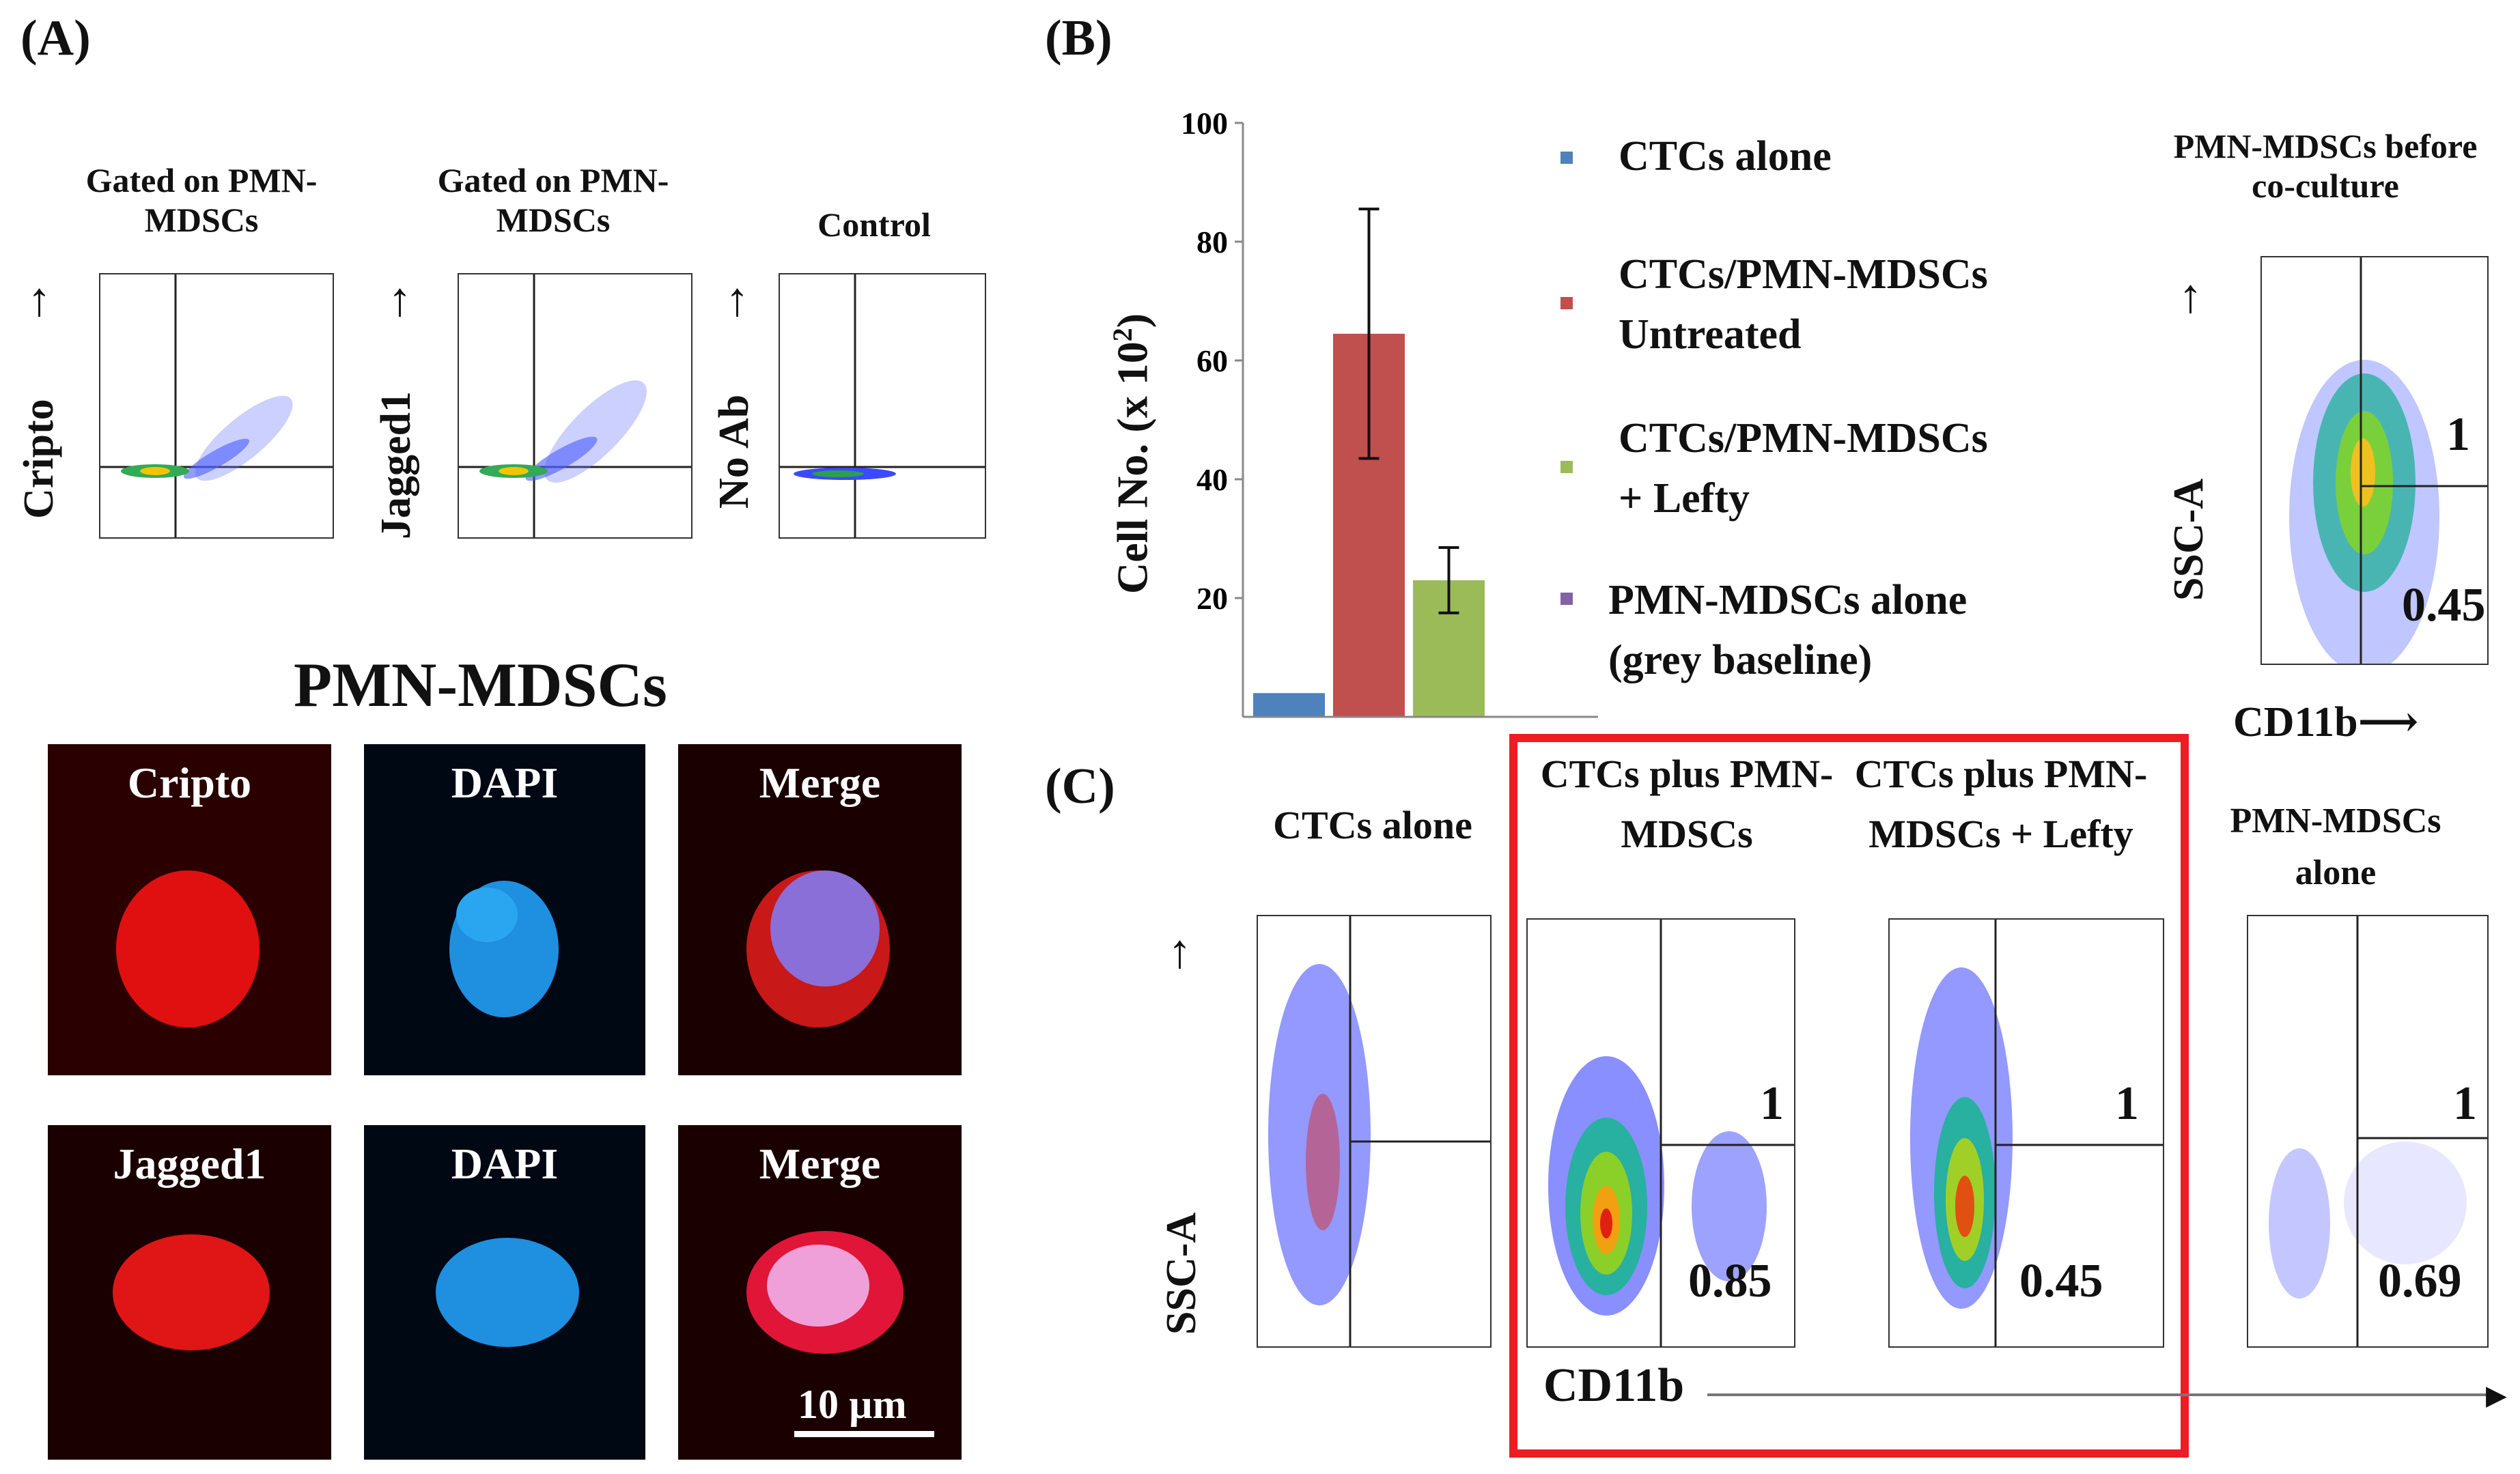 The height and width of the screenshot is (1474, 2520). I want to click on micrograph-dapi: DAPI, so click(504, 909).